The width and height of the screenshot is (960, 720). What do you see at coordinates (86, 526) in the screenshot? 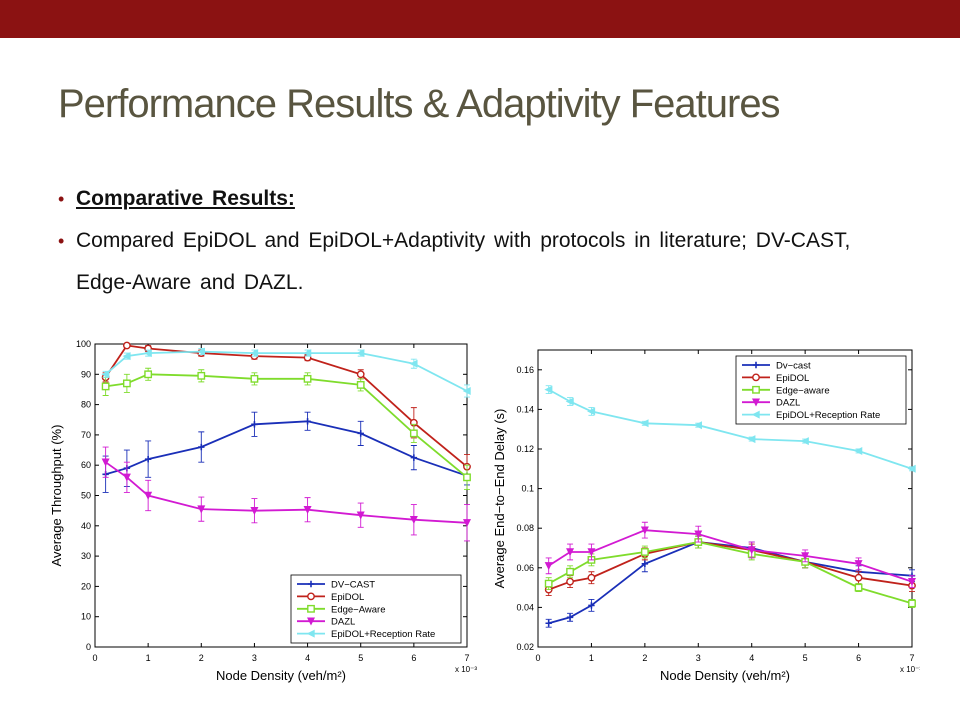
I see `y-tick-label: 40` at bounding box center [86, 526].